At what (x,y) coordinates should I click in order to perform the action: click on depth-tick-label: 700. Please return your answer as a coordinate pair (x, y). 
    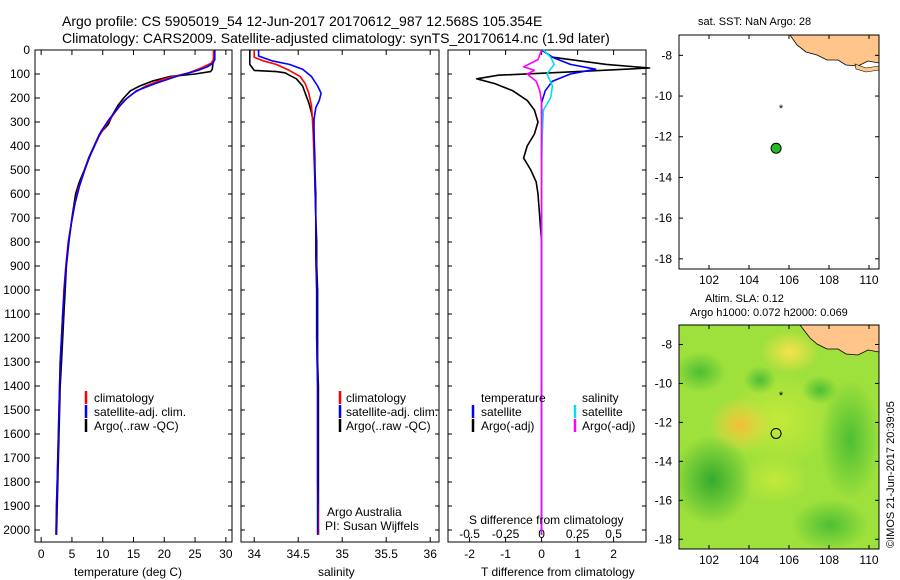
    Looking at the image, I should click on (20, 218).